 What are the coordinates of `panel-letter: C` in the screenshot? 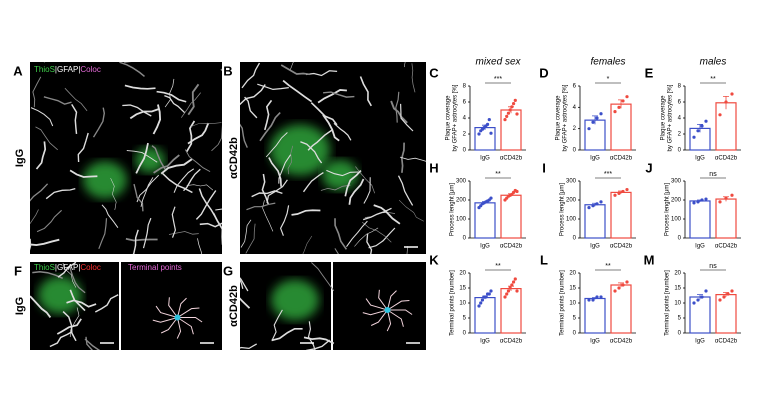 It's located at (434, 72).